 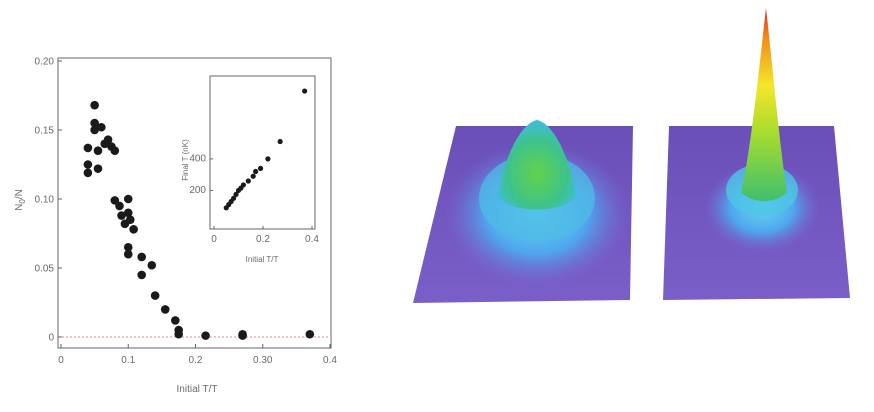 I want to click on inset-plot: 0 0.2 0.4 200 400 Initial T/T Final T (nK), so click(x=250, y=169).